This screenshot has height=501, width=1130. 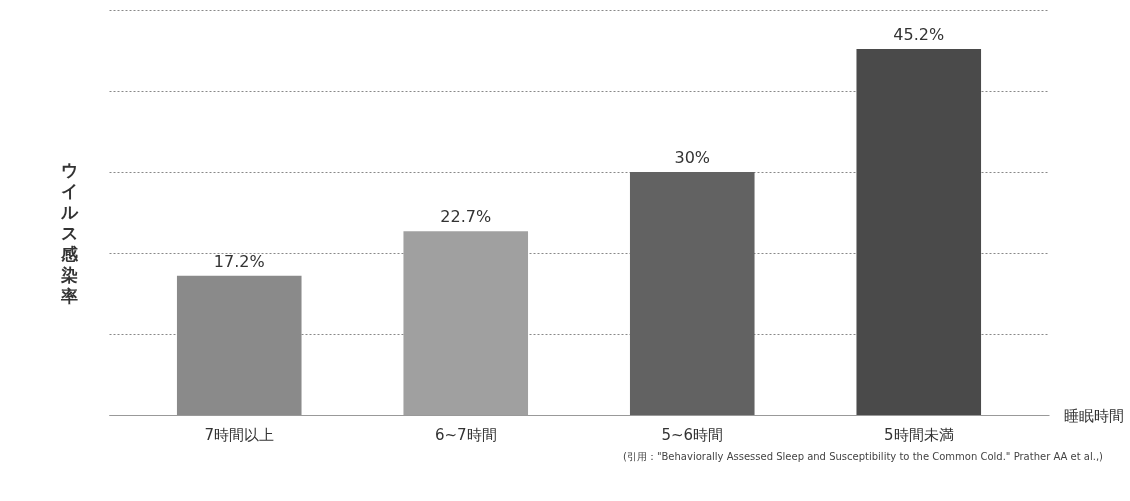 What do you see at coordinates (239, 261) in the screenshot?
I see `data-label: 17.2%` at bounding box center [239, 261].